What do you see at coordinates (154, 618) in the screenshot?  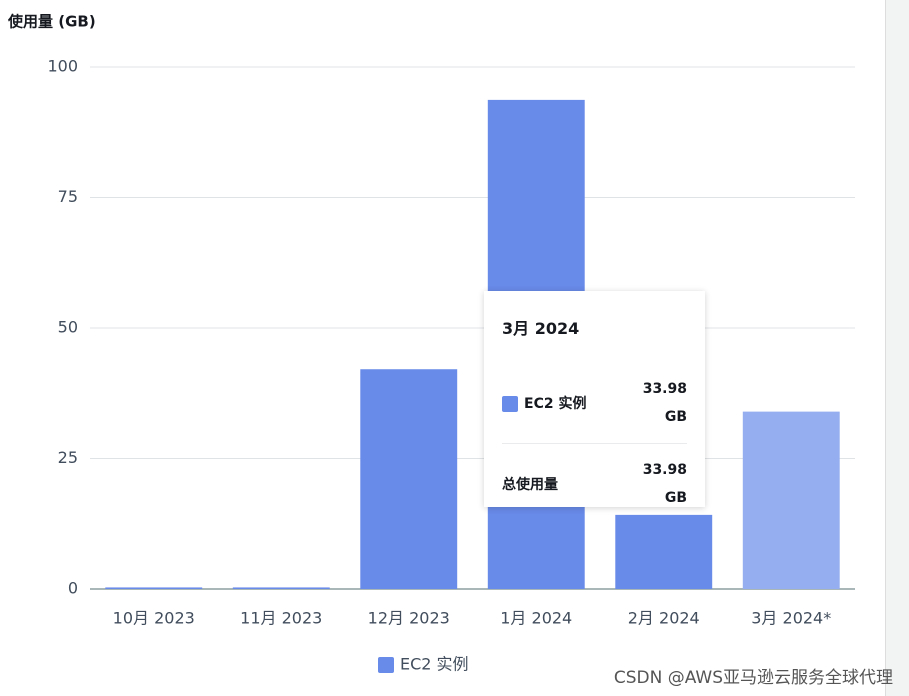 I see `x-tick-label: 10月 2023` at bounding box center [154, 618].